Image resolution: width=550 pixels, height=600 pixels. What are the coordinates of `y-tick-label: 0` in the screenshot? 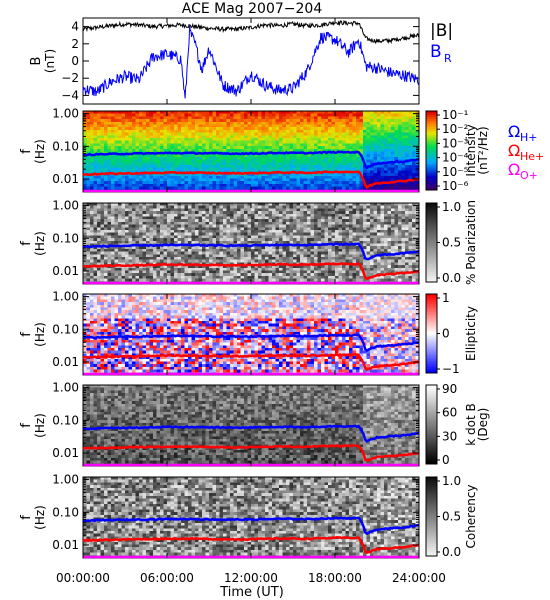 It's located at (75, 61).